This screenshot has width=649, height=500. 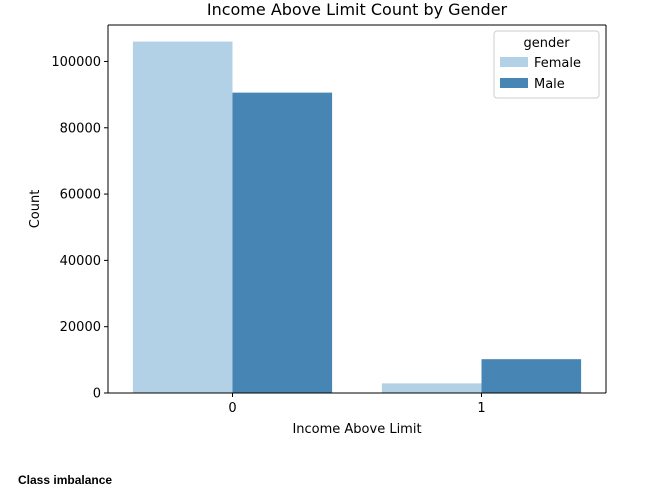 What do you see at coordinates (80, 261) in the screenshot?
I see `y-tick-label: 40000` at bounding box center [80, 261].